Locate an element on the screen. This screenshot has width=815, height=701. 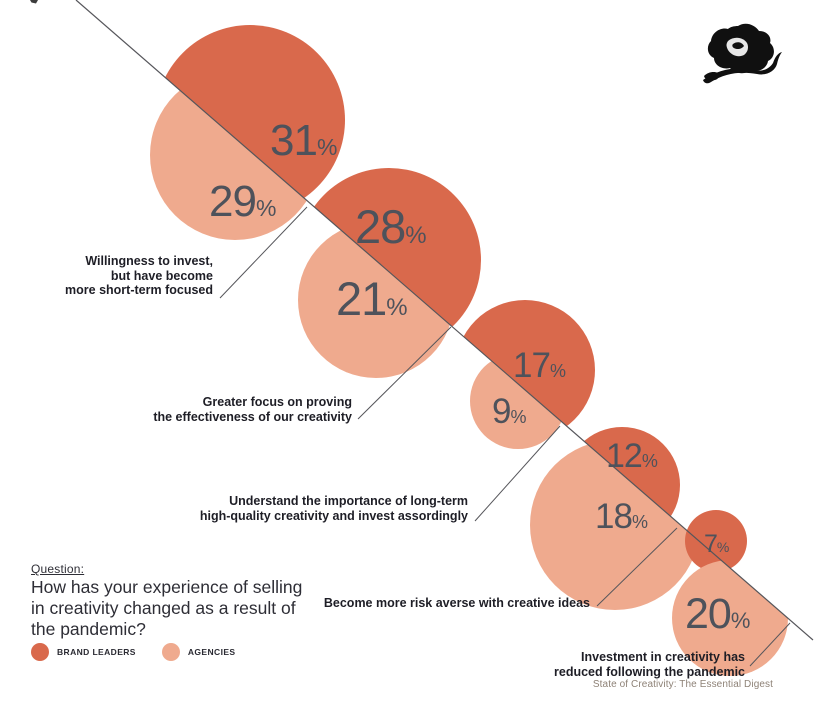
pct-agency-20: 20% is located at coordinates (717, 614).